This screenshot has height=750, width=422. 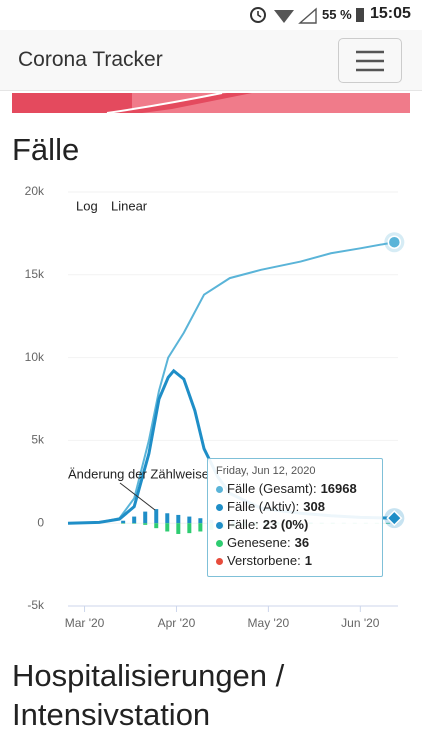 What do you see at coordinates (46, 149) in the screenshot?
I see `section-title: Fälle` at bounding box center [46, 149].